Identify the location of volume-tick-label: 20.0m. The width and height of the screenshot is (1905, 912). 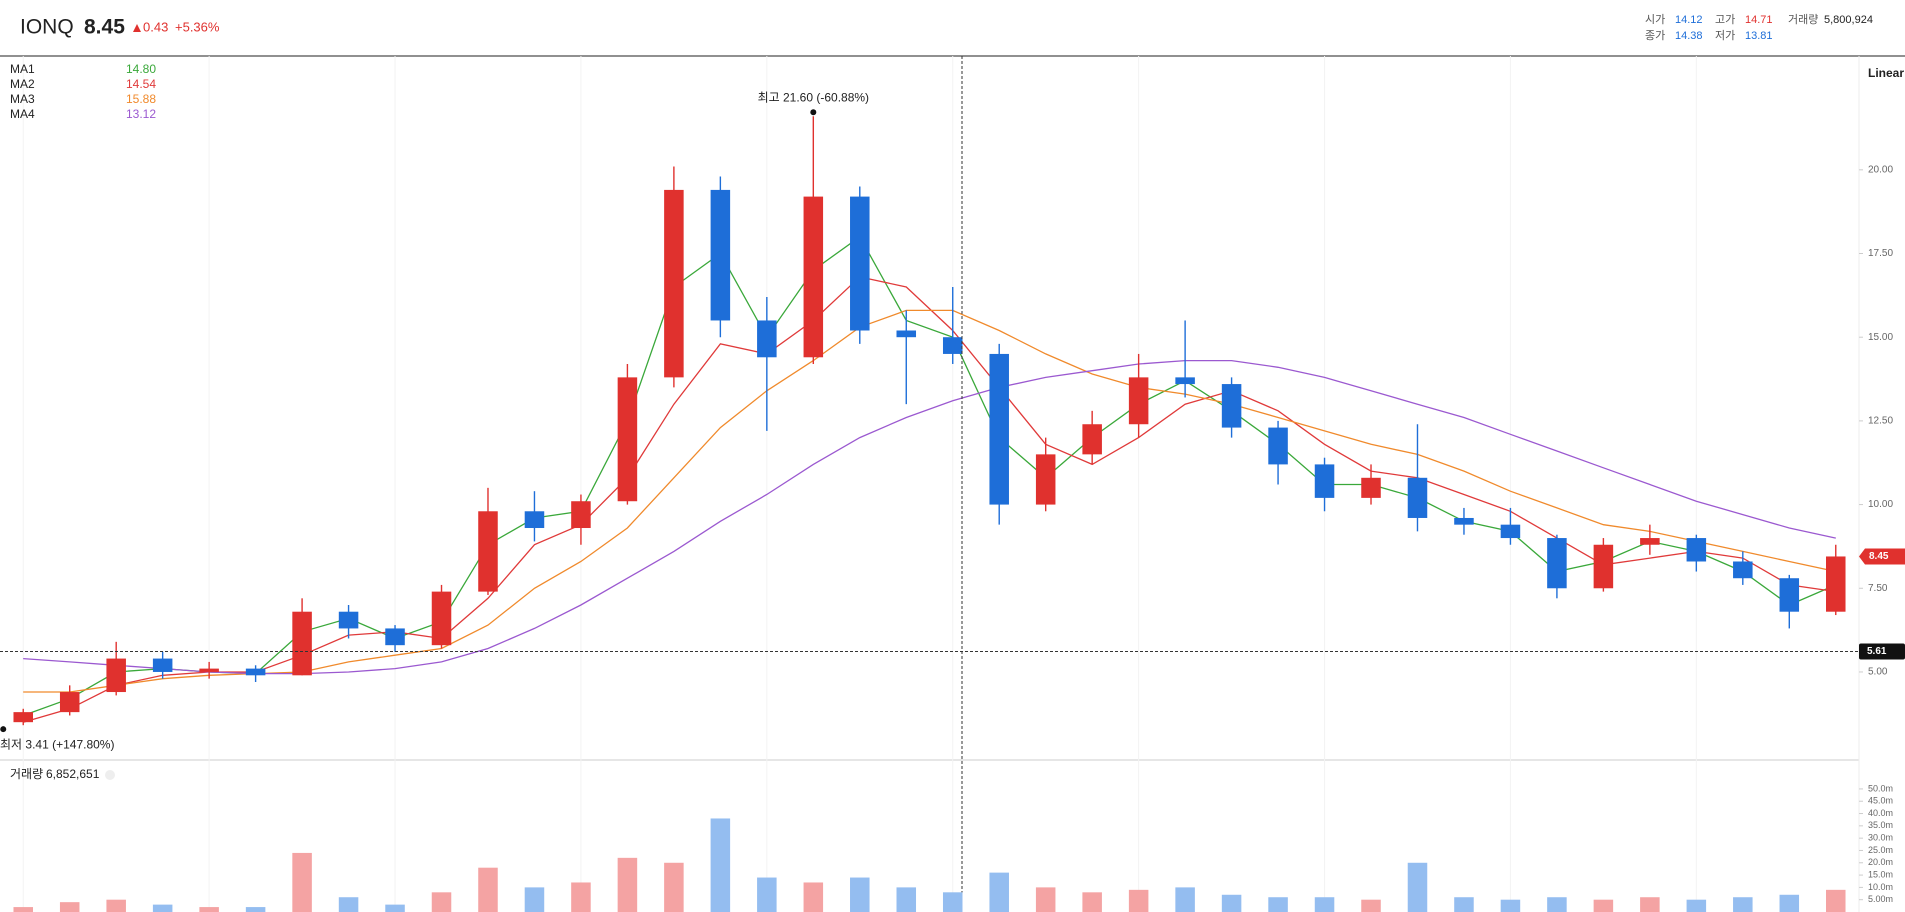
(1880, 862).